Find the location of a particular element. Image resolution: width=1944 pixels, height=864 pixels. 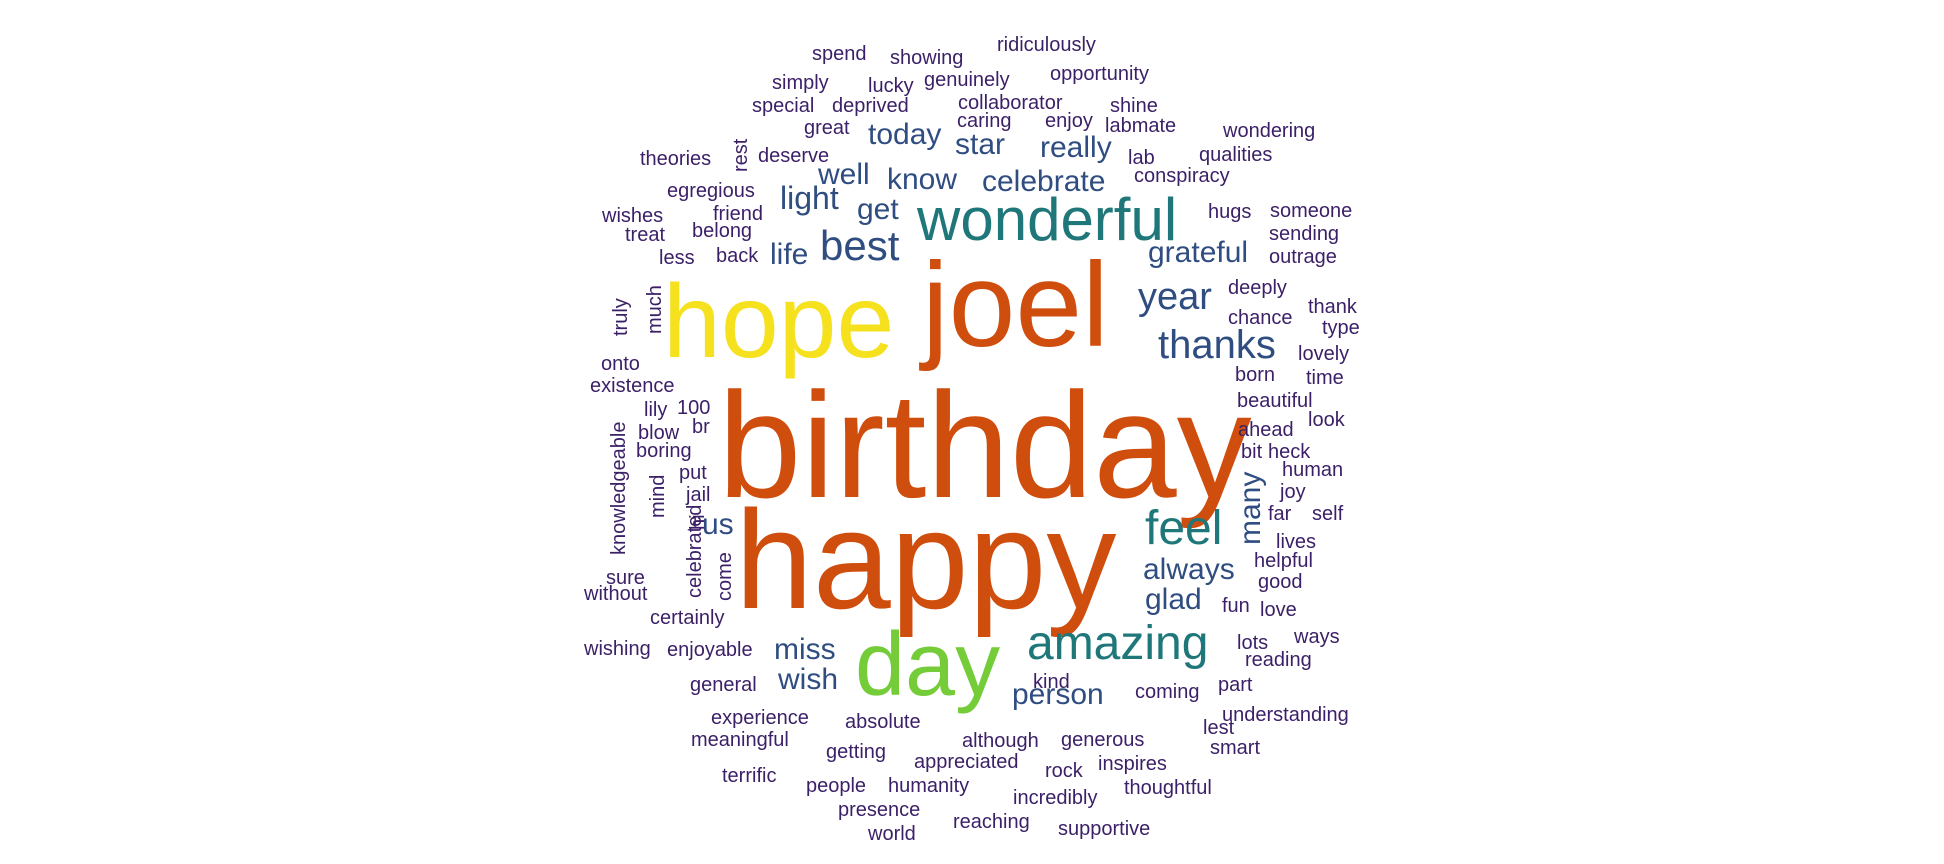

word-part: part is located at coordinates (1235, 685).